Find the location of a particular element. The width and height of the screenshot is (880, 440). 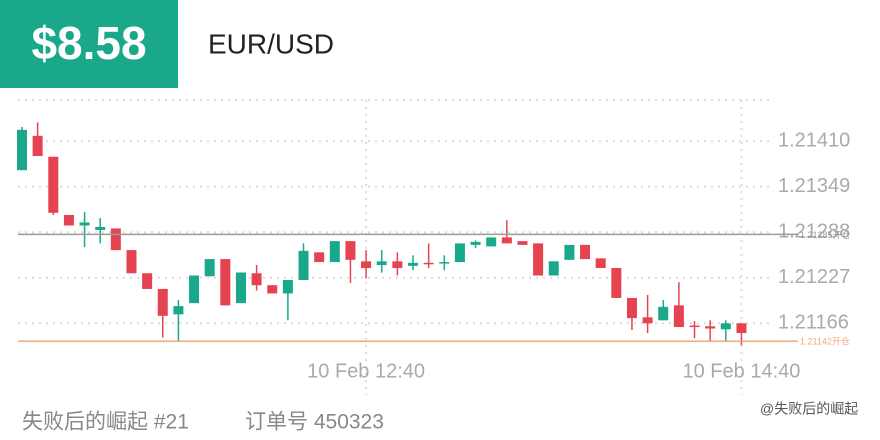

y-tick-label: 1.21410 is located at coordinates (814, 140).